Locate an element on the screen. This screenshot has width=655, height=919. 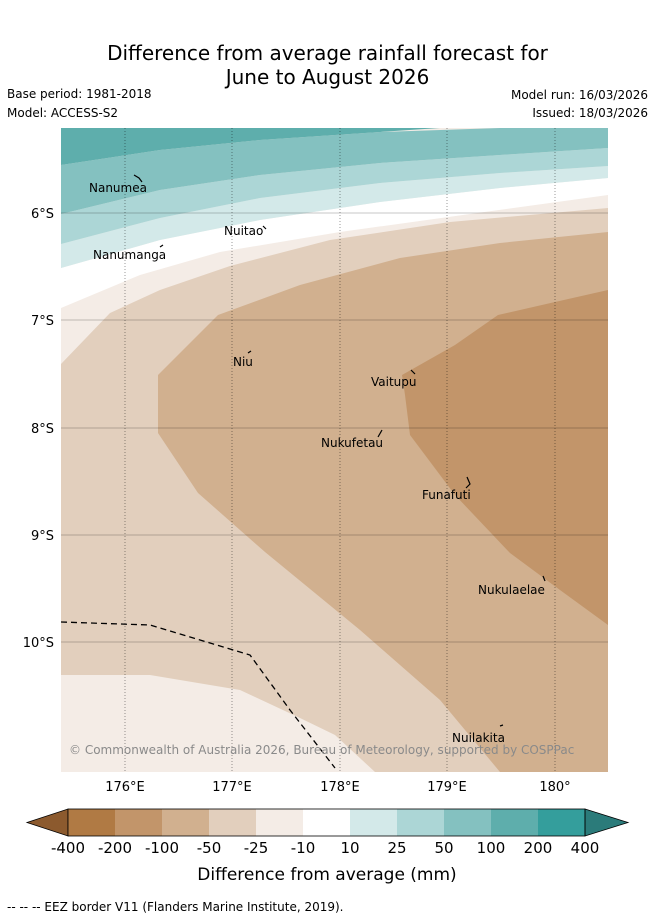
model-run: Model run: 16/03/2026 is located at coordinates (579, 95).